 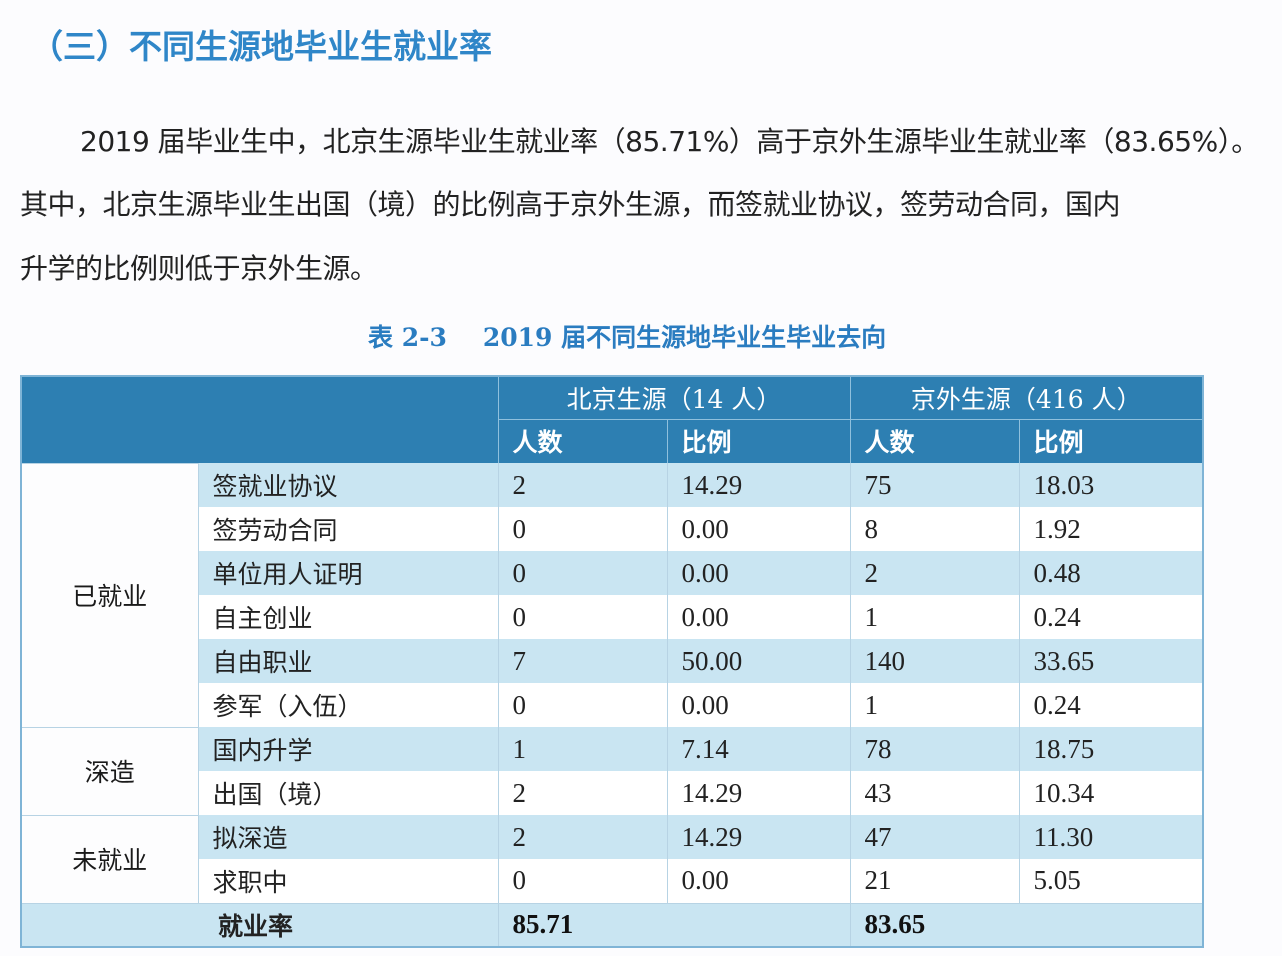 I want to click on bj-count: 1, so click(x=582, y=749).